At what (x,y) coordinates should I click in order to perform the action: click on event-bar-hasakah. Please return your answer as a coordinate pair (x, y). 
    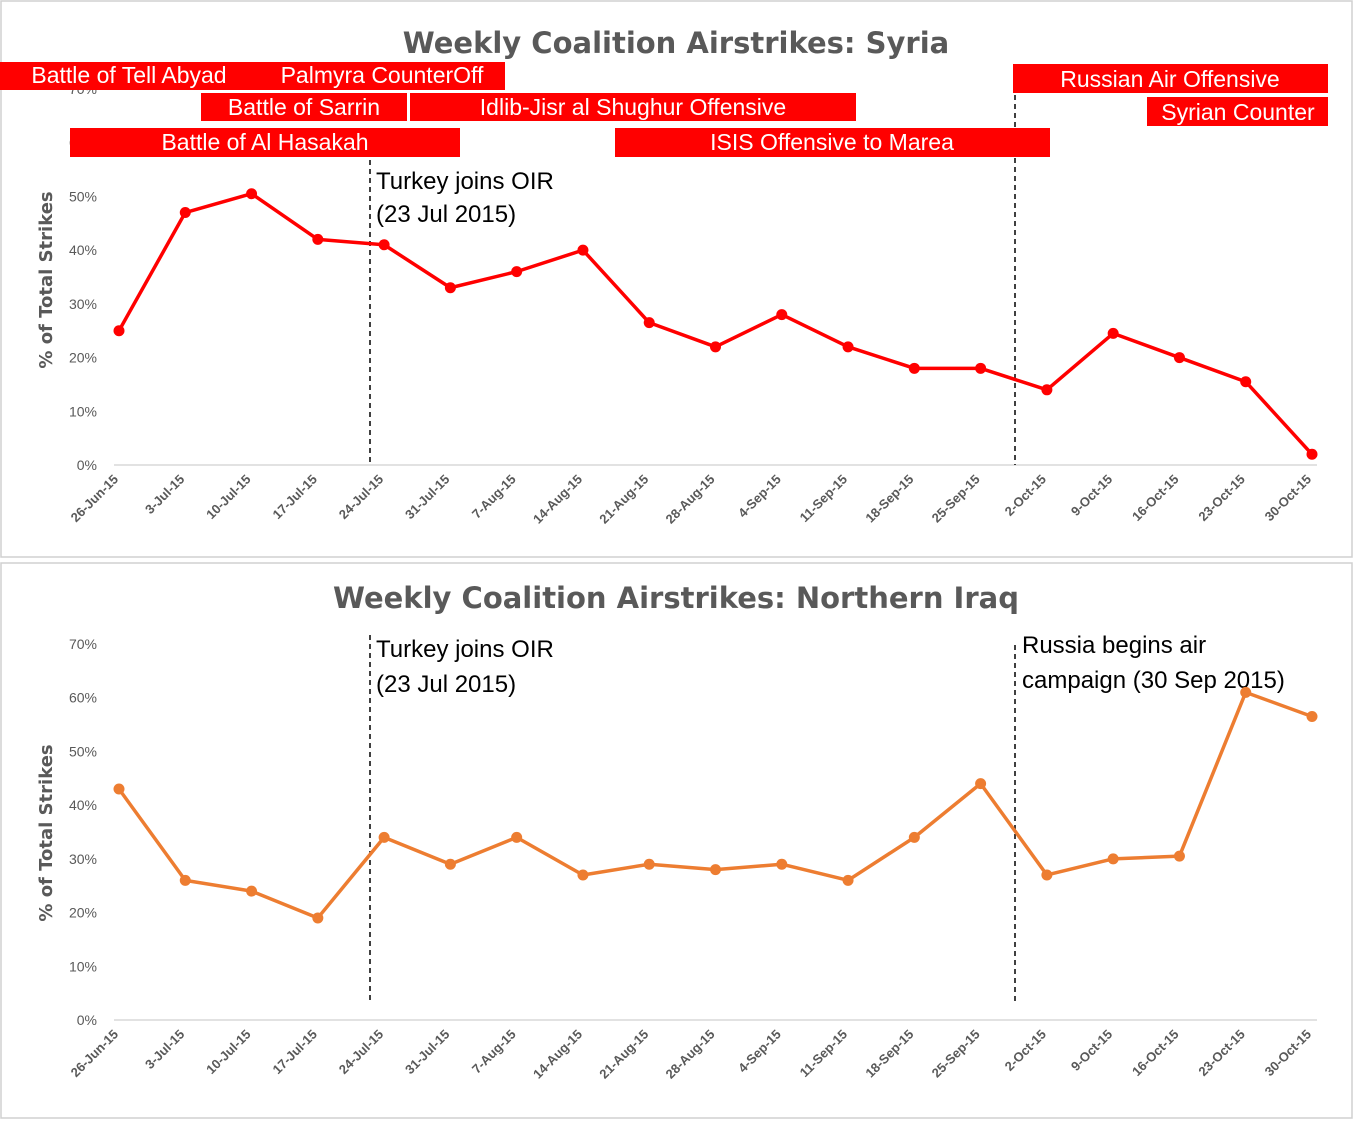
    Looking at the image, I should click on (265, 142).